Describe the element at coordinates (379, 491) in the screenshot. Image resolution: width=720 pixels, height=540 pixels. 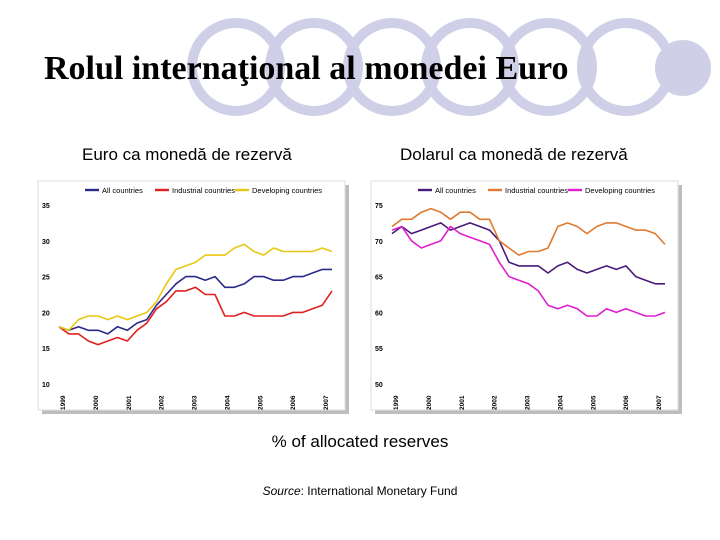
I see `source-text: : International Monetary Fund` at that location.